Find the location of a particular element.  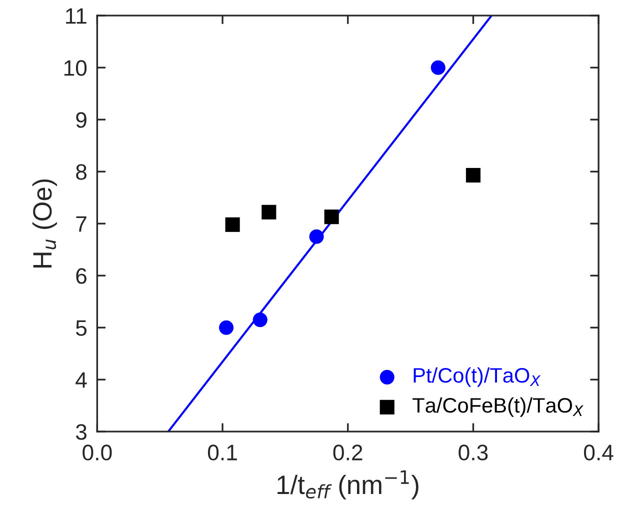

legend-label: Pt/Co(t)/TaO$_{X}$ is located at coordinates (477, 377).